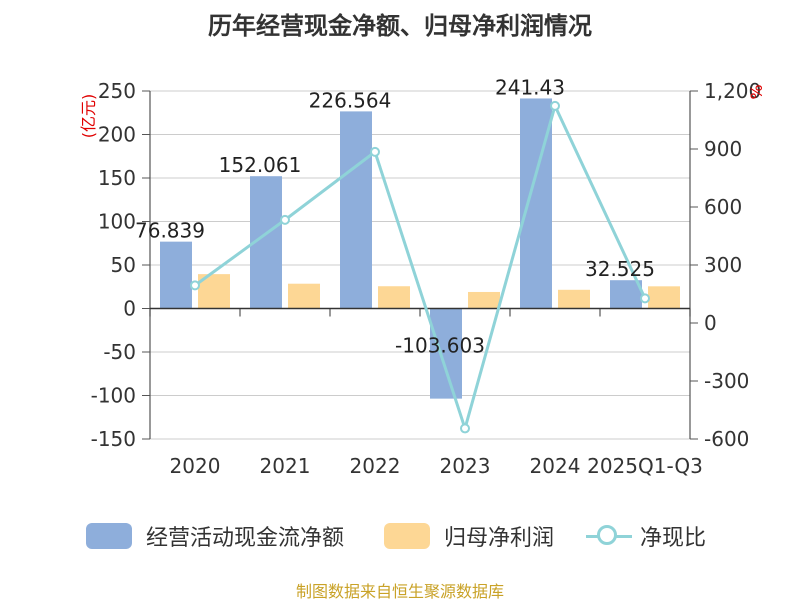 The width and height of the screenshot is (800, 602). Describe the element at coordinates (732, 91) in the screenshot. I see `y2-tick-label: 1,200` at that location.